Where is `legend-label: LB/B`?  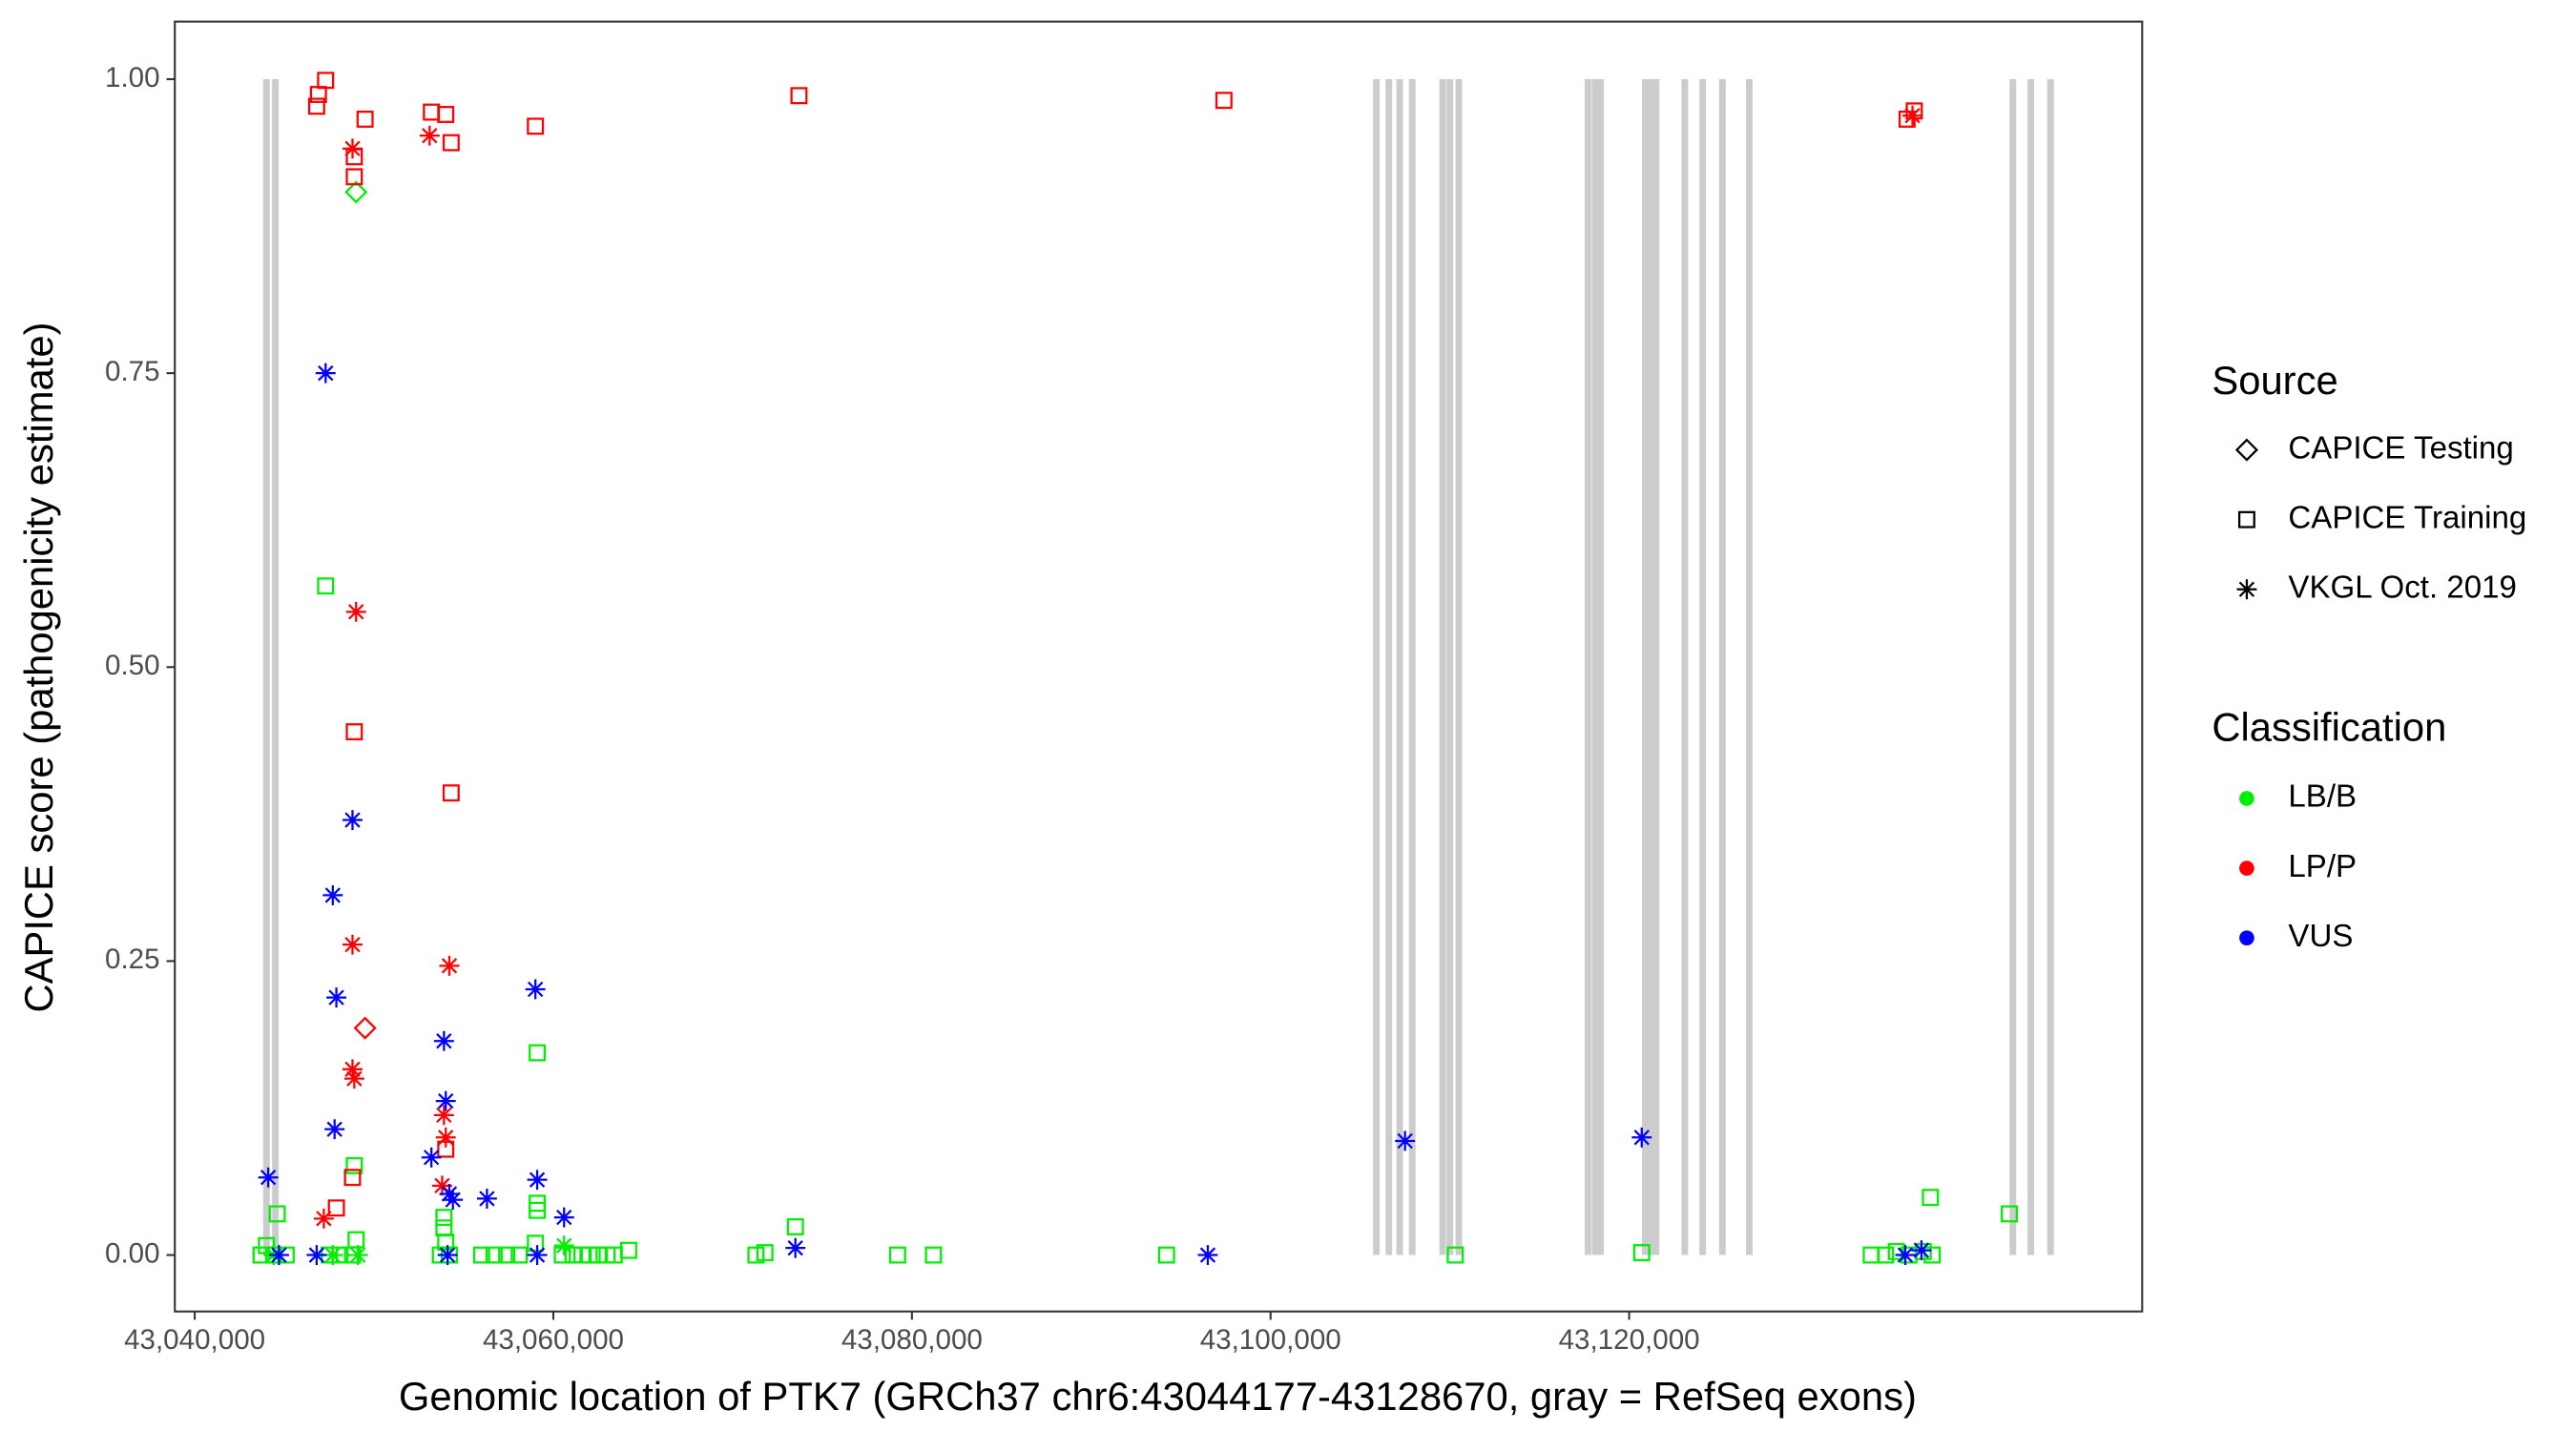 legend-label: LB/B is located at coordinates (2322, 797).